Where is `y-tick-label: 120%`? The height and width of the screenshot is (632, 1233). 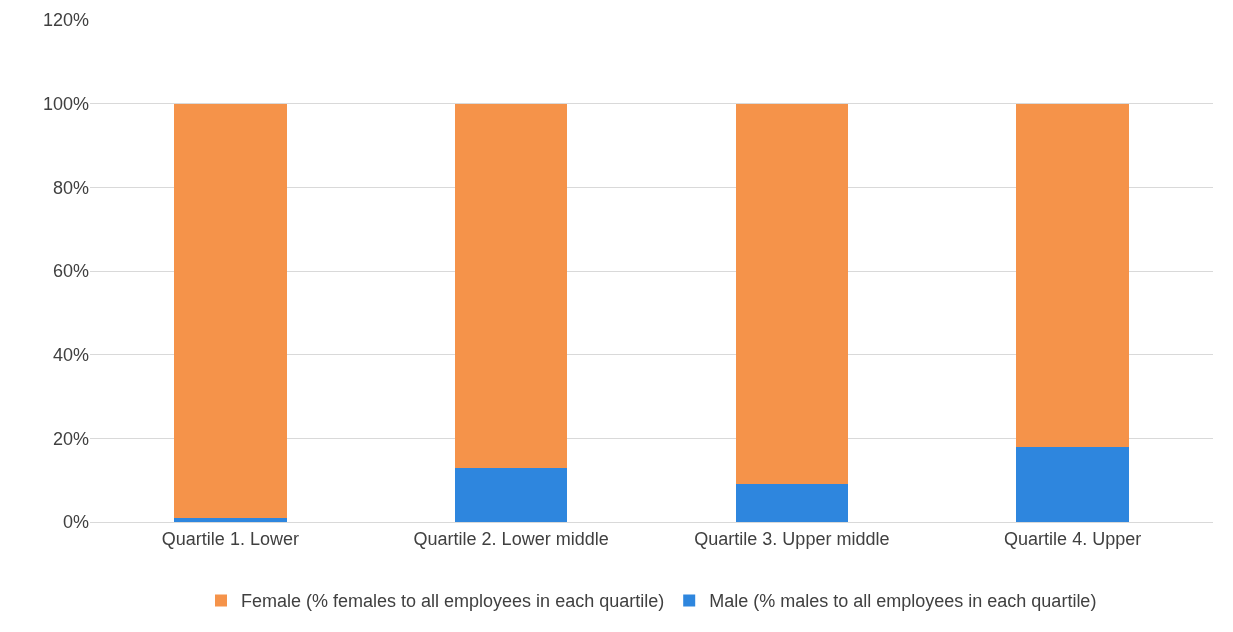 y-tick-label: 120% is located at coordinates (65, 20).